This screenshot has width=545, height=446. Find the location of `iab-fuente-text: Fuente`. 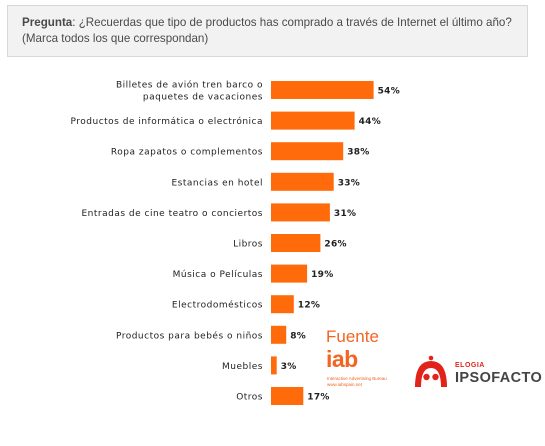

iab-fuente-text: Fuente is located at coordinates (352, 336).